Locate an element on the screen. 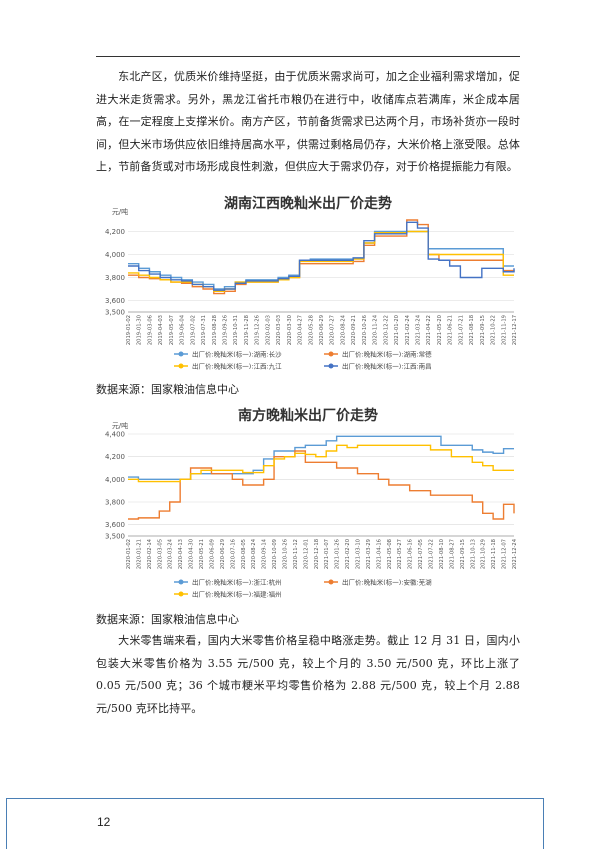 The image size is (600, 849). x-tick-label: 2021-05-20 is located at coordinates (440, 330).